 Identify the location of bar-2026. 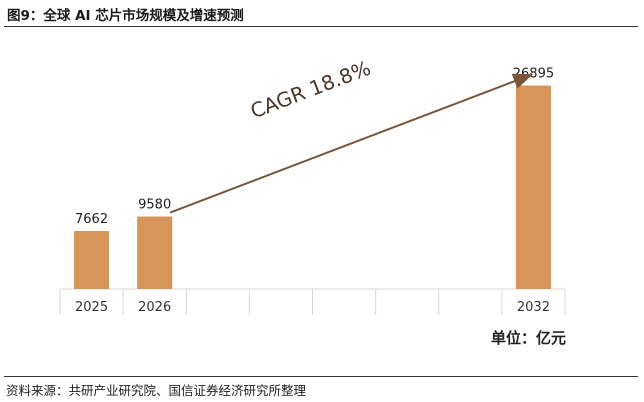
(155, 252).